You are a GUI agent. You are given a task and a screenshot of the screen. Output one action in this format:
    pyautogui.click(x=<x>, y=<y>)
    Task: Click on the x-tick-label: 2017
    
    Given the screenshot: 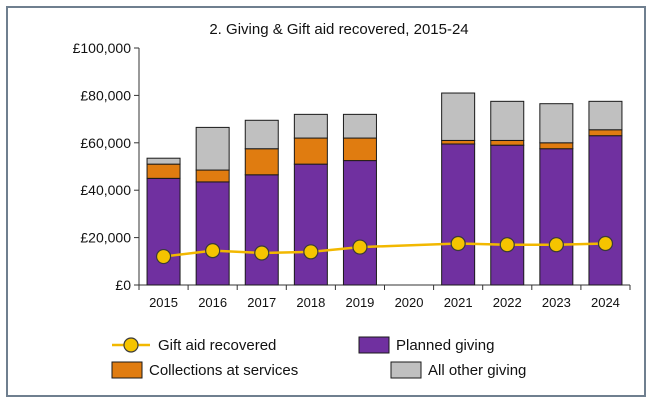 What is the action you would take?
    pyautogui.click(x=261, y=302)
    